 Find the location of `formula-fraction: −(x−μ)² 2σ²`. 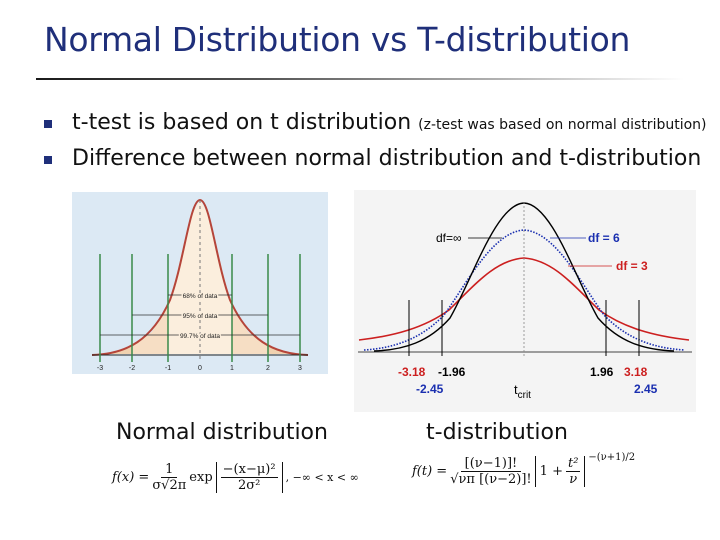

formula-fraction: −(x−μ)² 2σ² is located at coordinates (249, 477).